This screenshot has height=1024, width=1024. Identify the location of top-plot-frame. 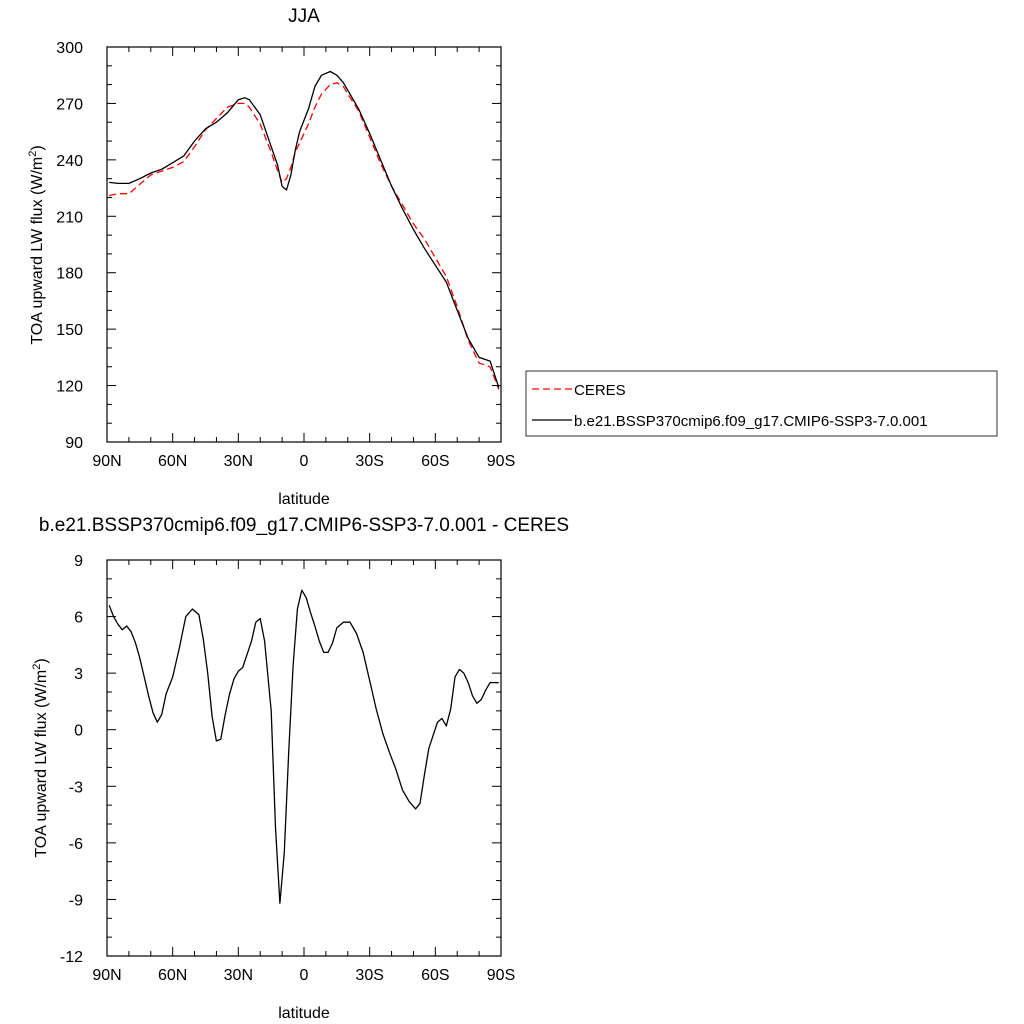
(304, 244).